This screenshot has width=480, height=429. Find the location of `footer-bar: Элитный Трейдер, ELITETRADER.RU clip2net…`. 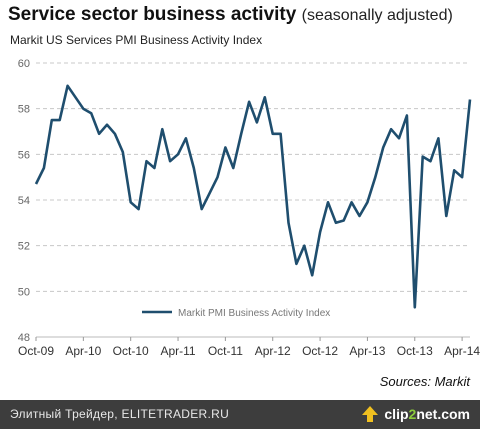

footer-bar: Элитный Трейдер, ELITETRADER.RU clip2net… is located at coordinates (240, 414).